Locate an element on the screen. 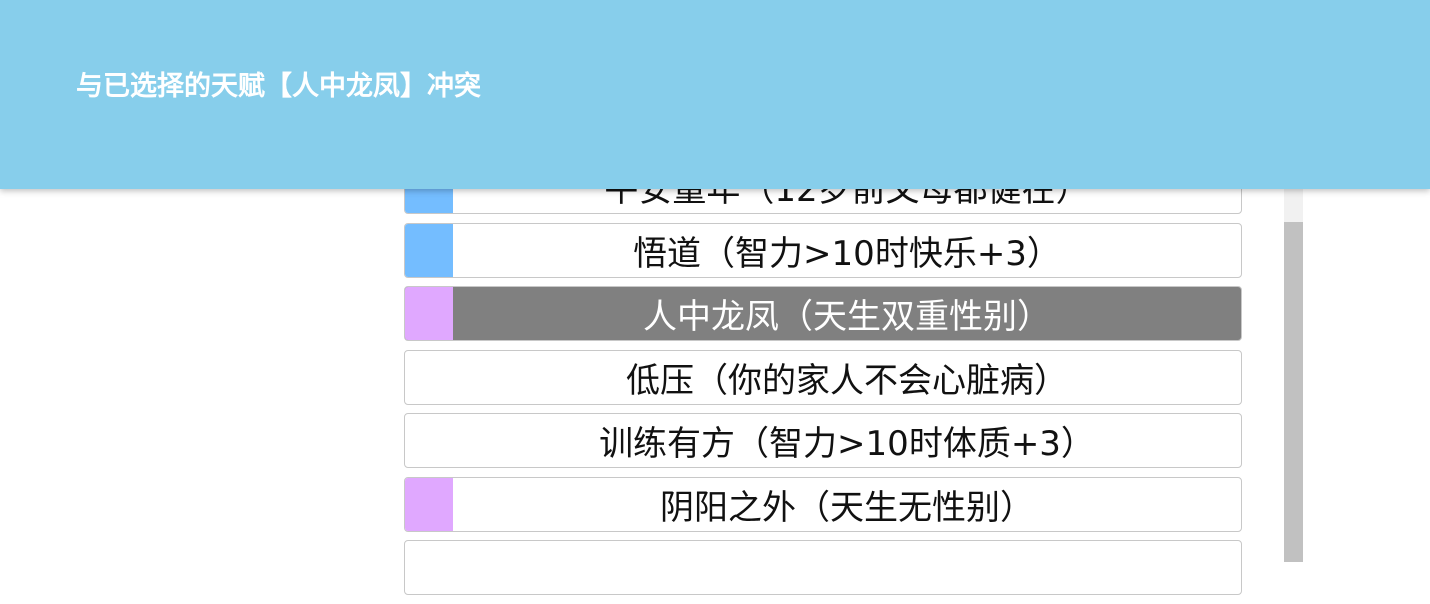  talent-item: 低压（你的家人不会心脏病） is located at coordinates (823, 377).